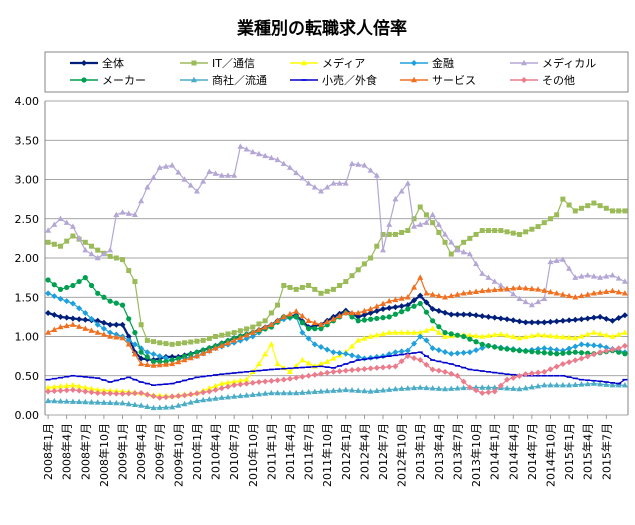 The width and height of the screenshot is (635, 525). What do you see at coordinates (336, 371) in the screenshot?
I see `series-その他` at bounding box center [336, 371].